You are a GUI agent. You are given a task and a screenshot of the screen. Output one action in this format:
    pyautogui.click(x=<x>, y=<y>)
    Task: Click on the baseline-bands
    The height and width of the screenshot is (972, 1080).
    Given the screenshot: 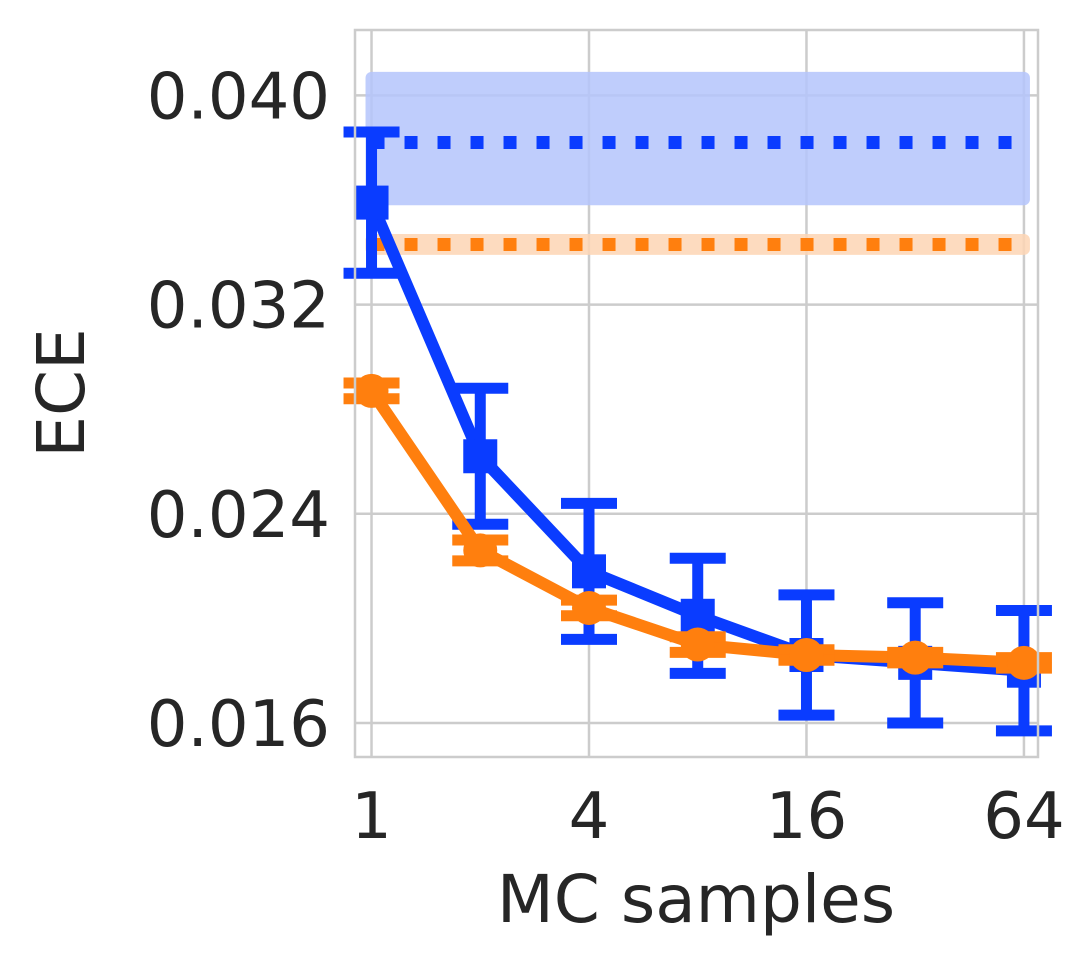 What is the action you would take?
    pyautogui.click(x=697, y=163)
    